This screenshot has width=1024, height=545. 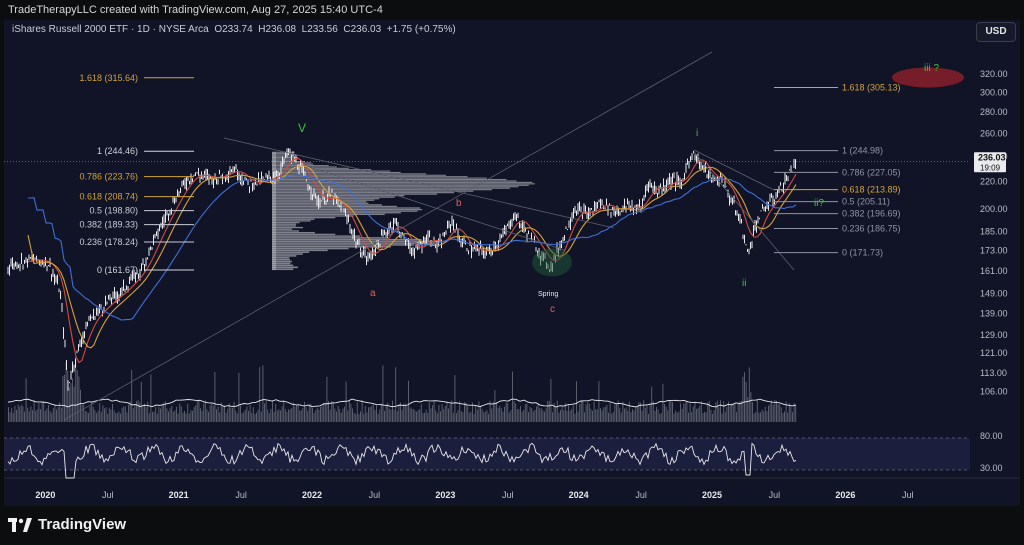 What do you see at coordinates (117, 270) in the screenshot?
I see `fib-left-label: 0 (161.67)` at bounding box center [117, 270].